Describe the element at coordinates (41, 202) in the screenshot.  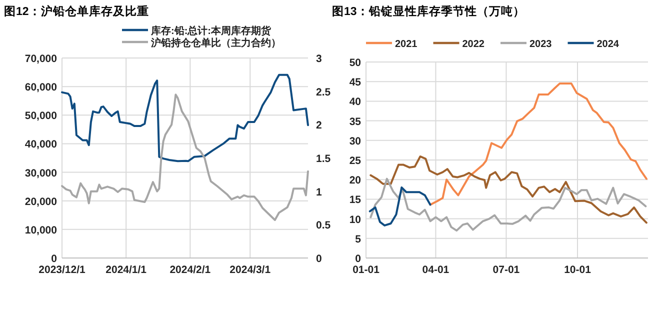
I see `y-tick-label: 20,000` at that location.